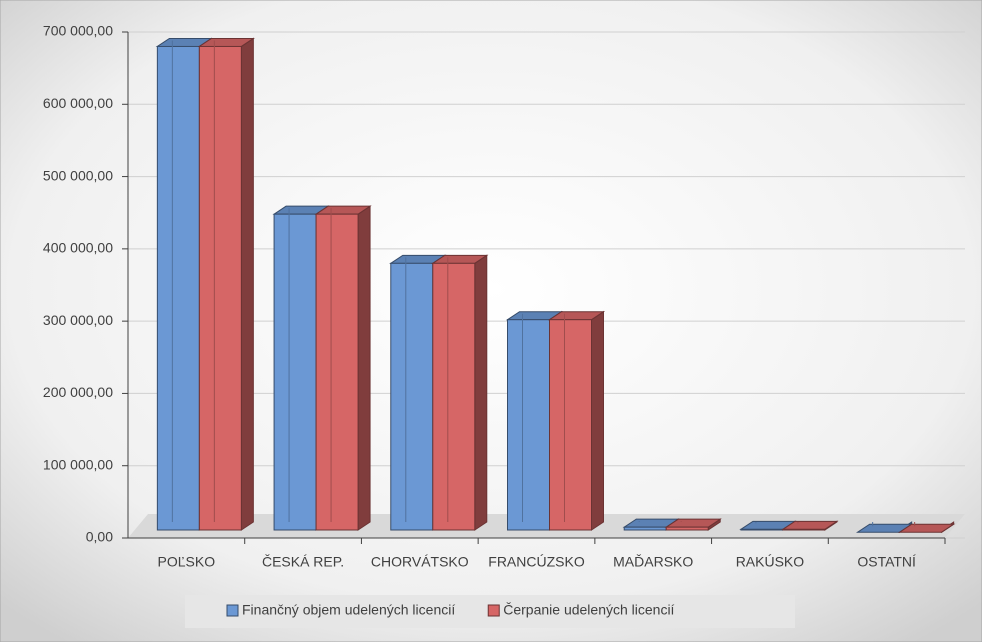 The height and width of the screenshot is (642, 982). What do you see at coordinates (78, 31) in the screenshot?
I see `y-tick-label: 700 000,00` at bounding box center [78, 31].